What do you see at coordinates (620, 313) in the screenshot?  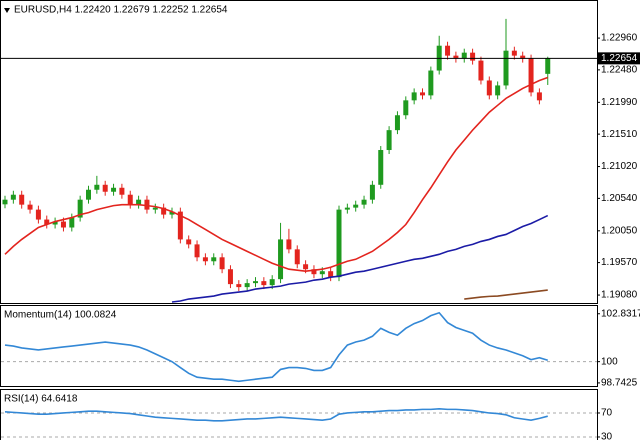 I see `y-tick-label: 102.8317` at bounding box center [620, 313].